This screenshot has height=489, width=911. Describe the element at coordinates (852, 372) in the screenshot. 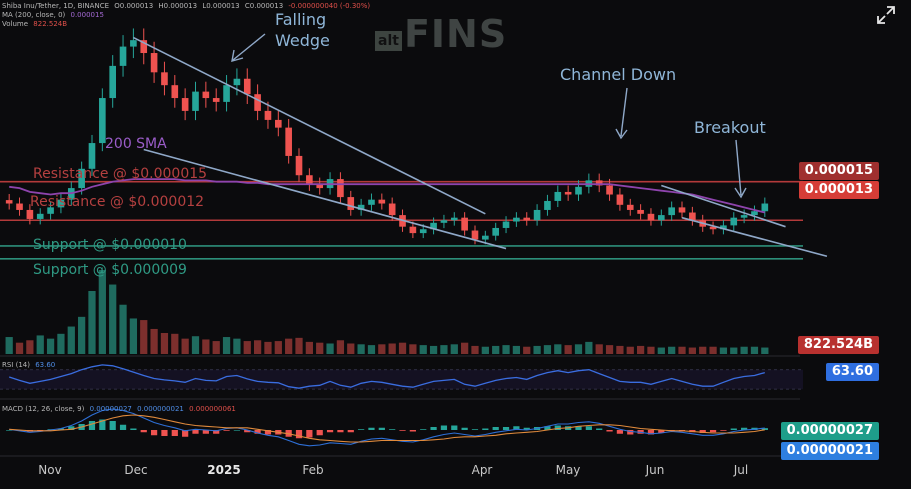

I see `rsi-badge: 63.60` at that location.